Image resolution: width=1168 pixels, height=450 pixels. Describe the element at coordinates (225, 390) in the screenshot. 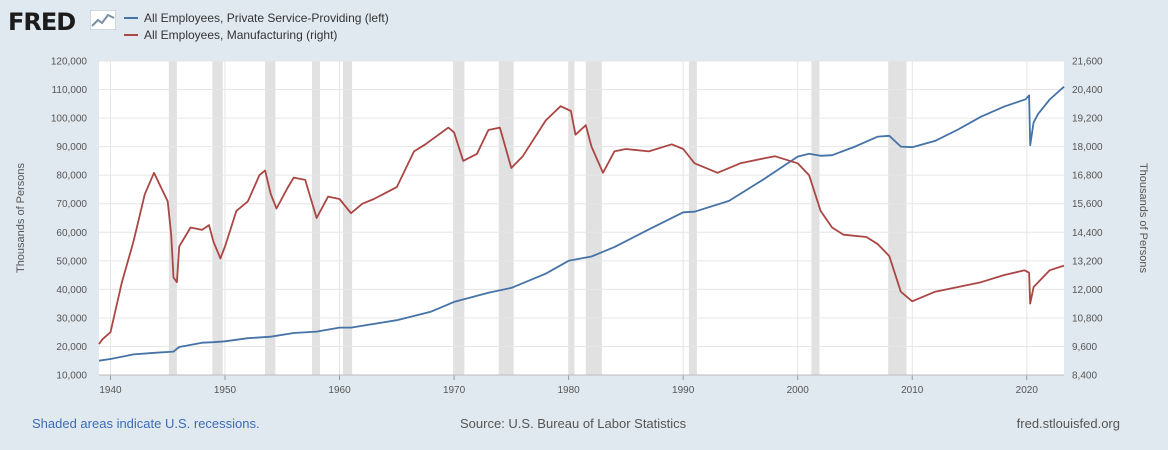

I see `x-tick-label: 1950` at that location.